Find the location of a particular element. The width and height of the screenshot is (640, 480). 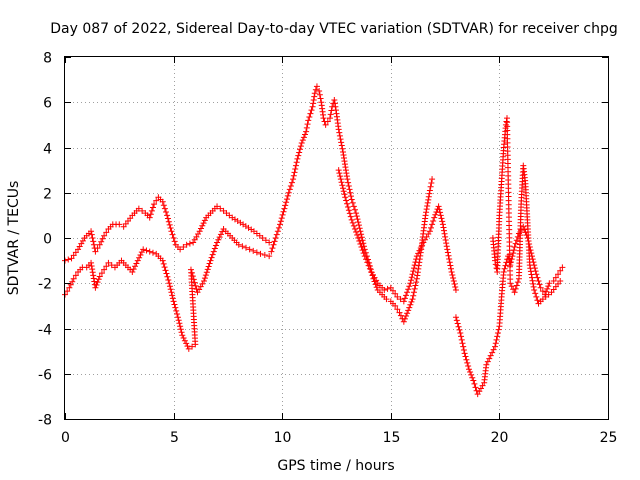

x-tick-label: 10 is located at coordinates (283, 438).